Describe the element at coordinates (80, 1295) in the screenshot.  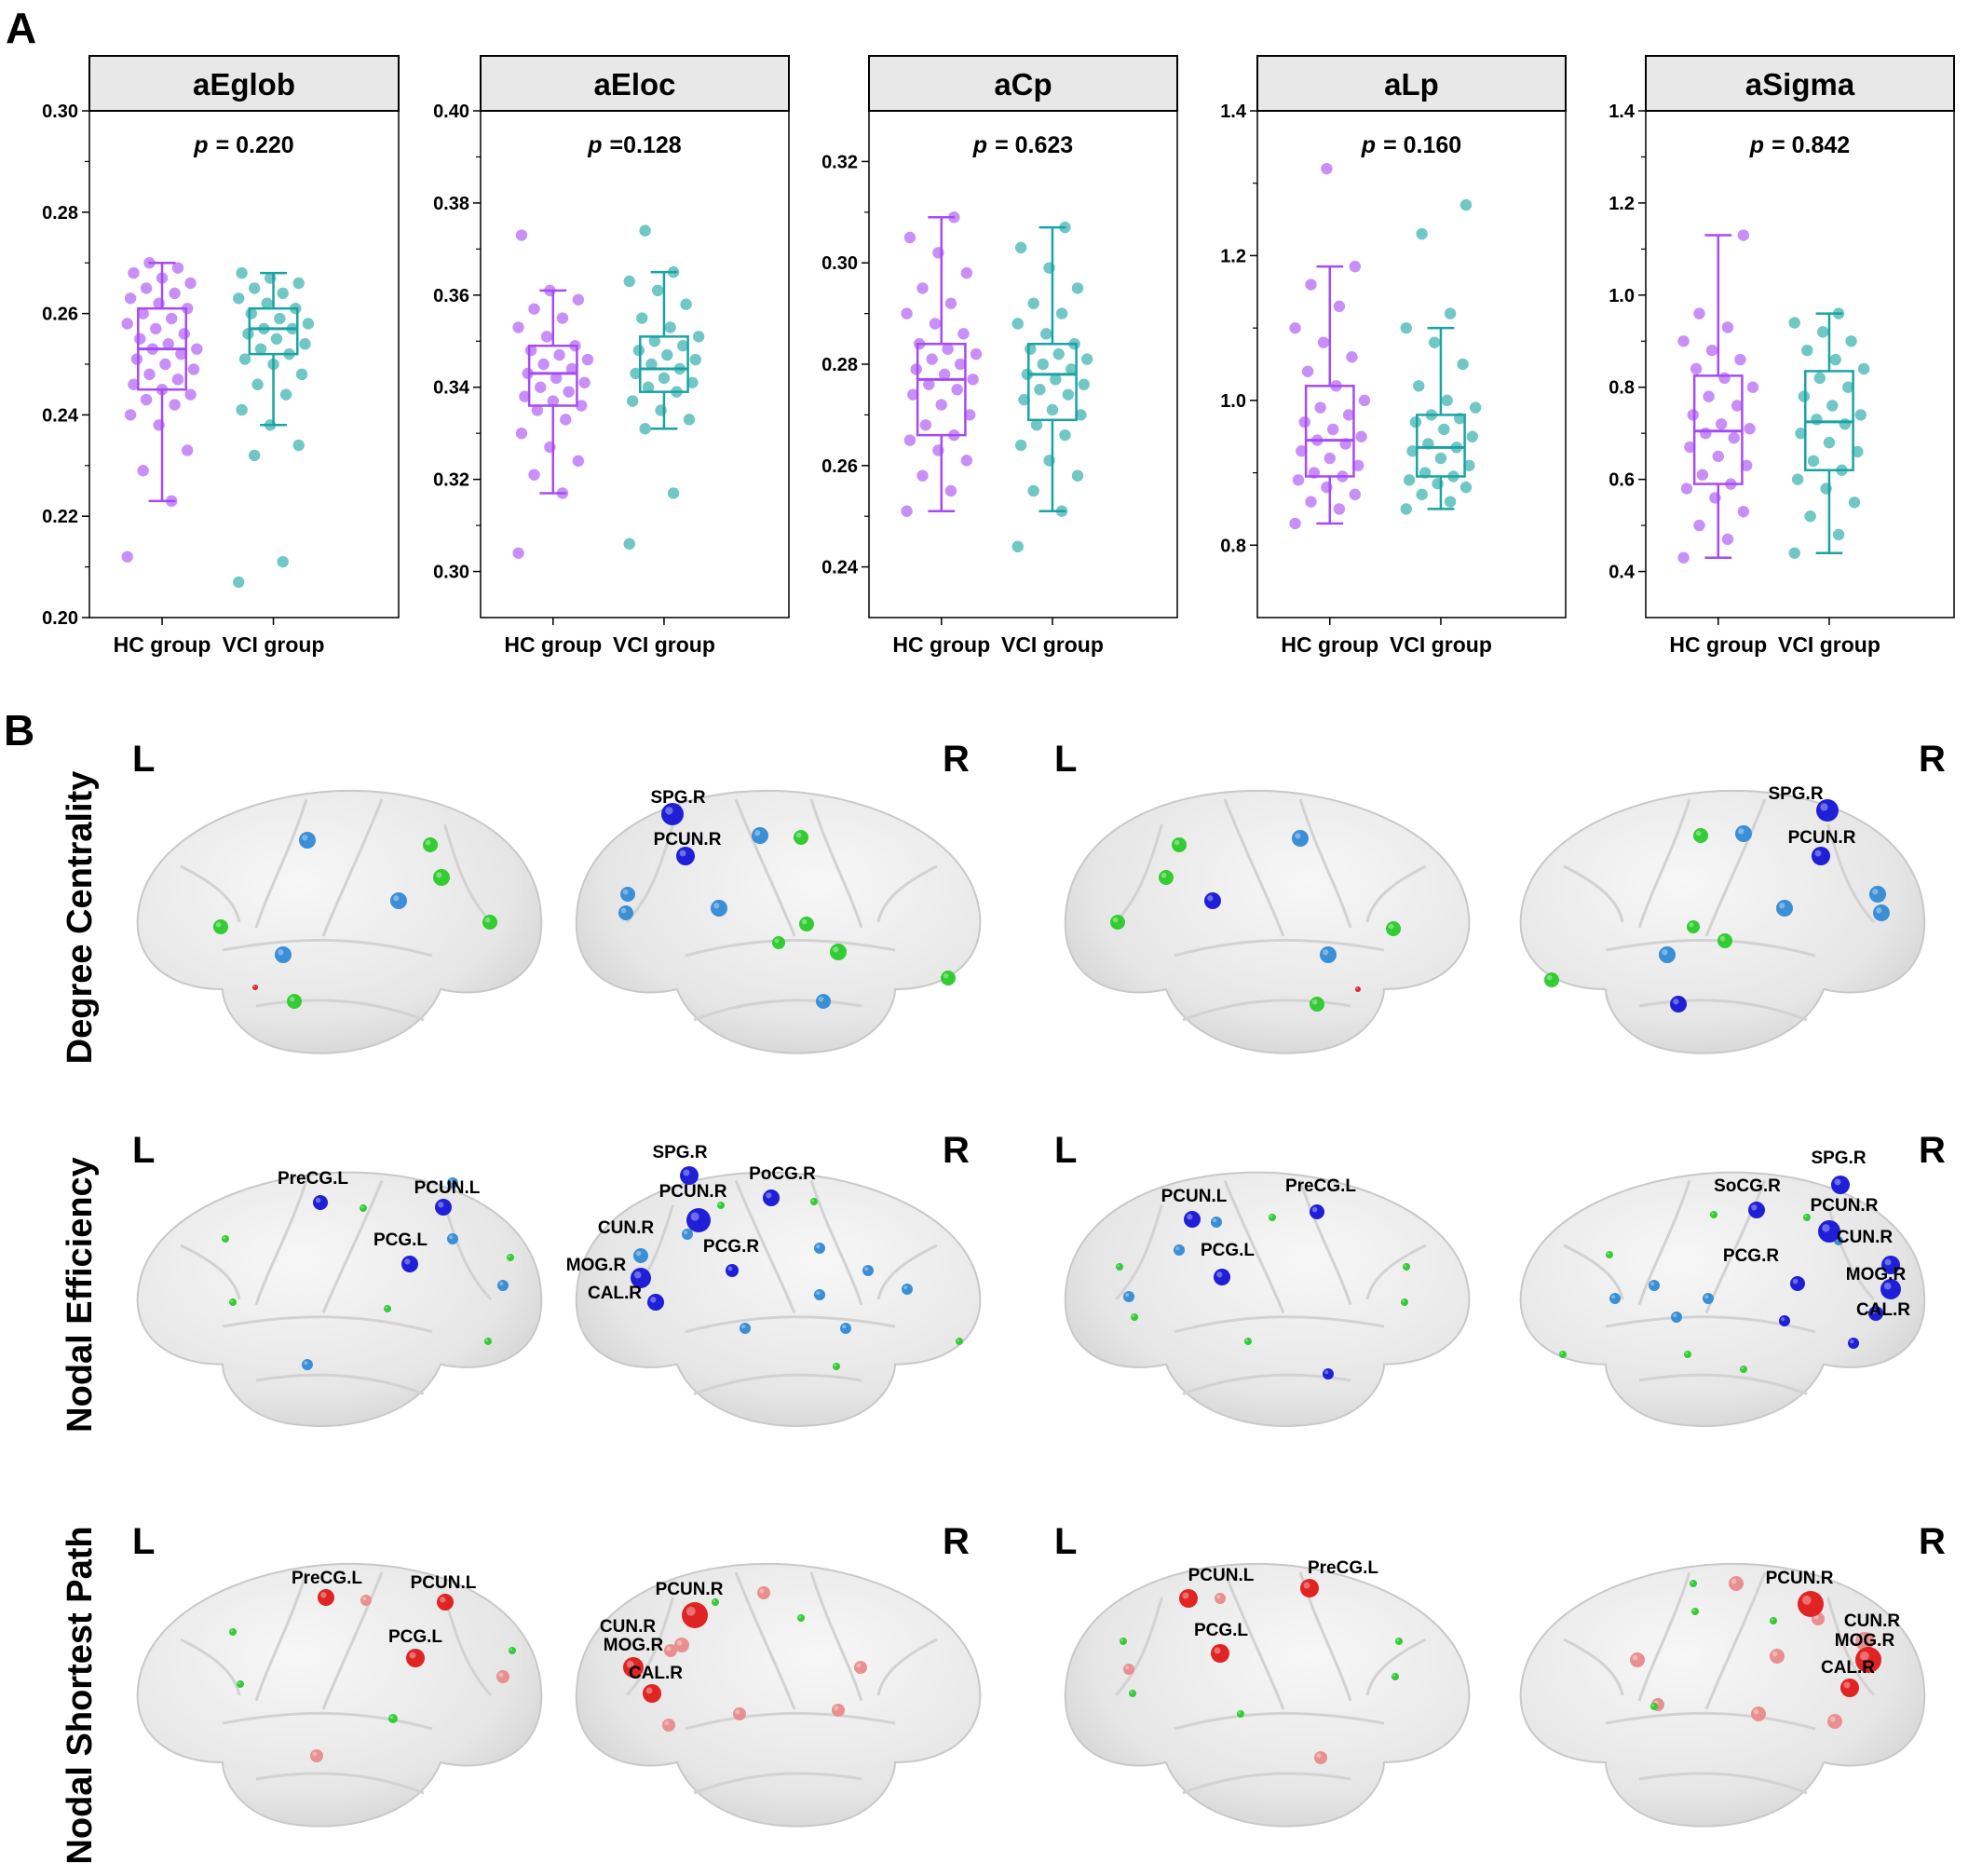
I see `row-label: Nodal Efficiency` at that location.